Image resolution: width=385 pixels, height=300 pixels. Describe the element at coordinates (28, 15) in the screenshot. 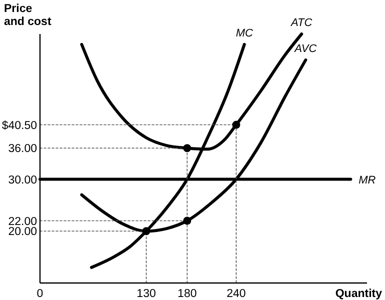

I see `y-axis-title: Price and cost` at that location.